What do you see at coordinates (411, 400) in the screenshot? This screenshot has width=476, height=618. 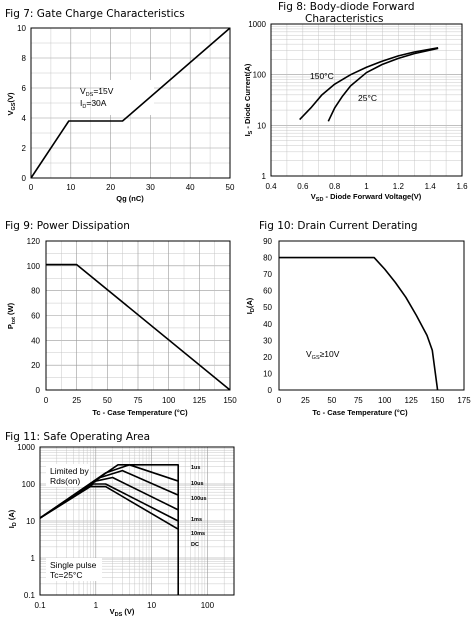 I see `fig10-x-tick: 125` at bounding box center [411, 400].